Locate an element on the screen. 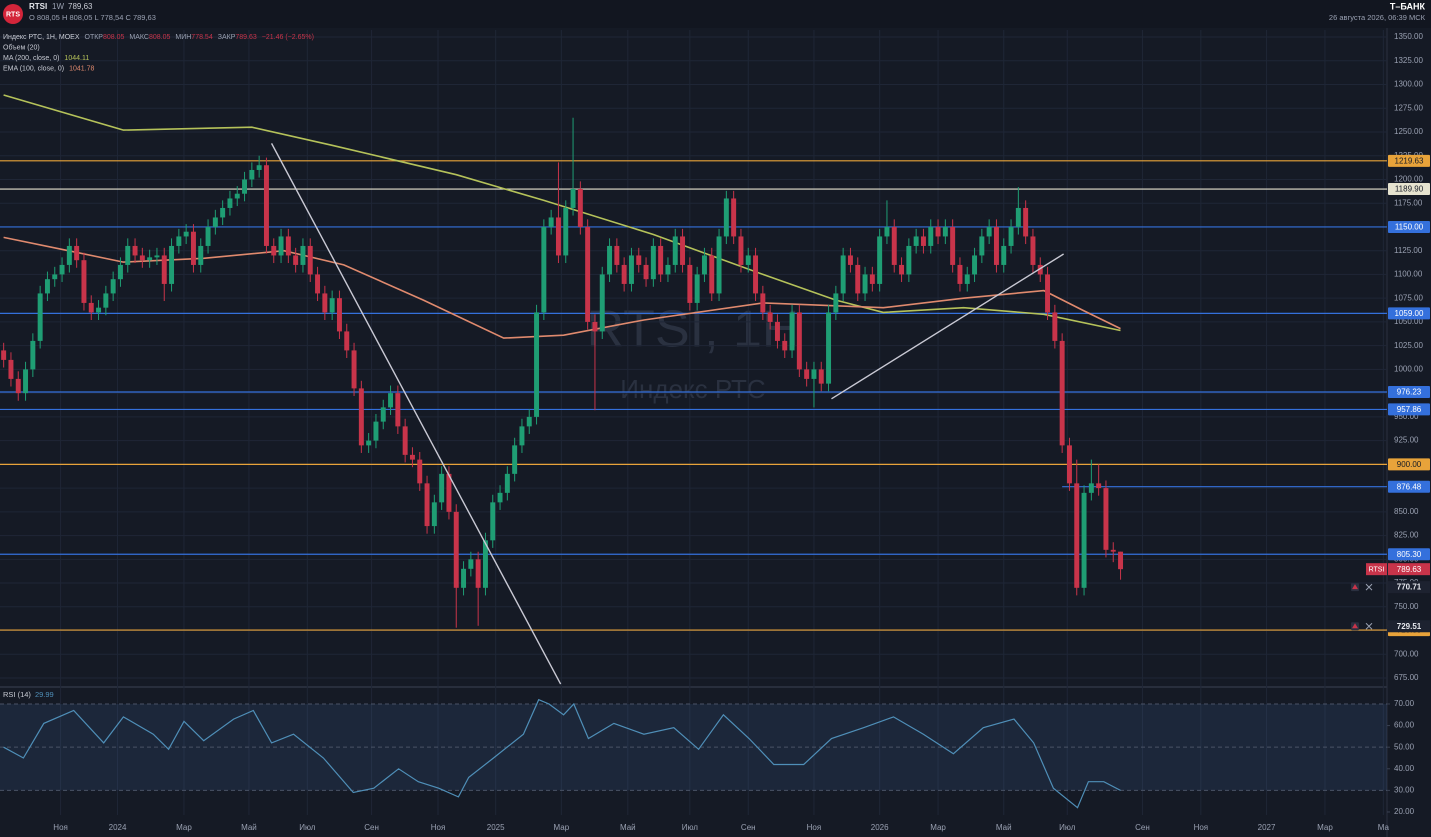  last-price-name-box is located at coordinates (1376, 569).